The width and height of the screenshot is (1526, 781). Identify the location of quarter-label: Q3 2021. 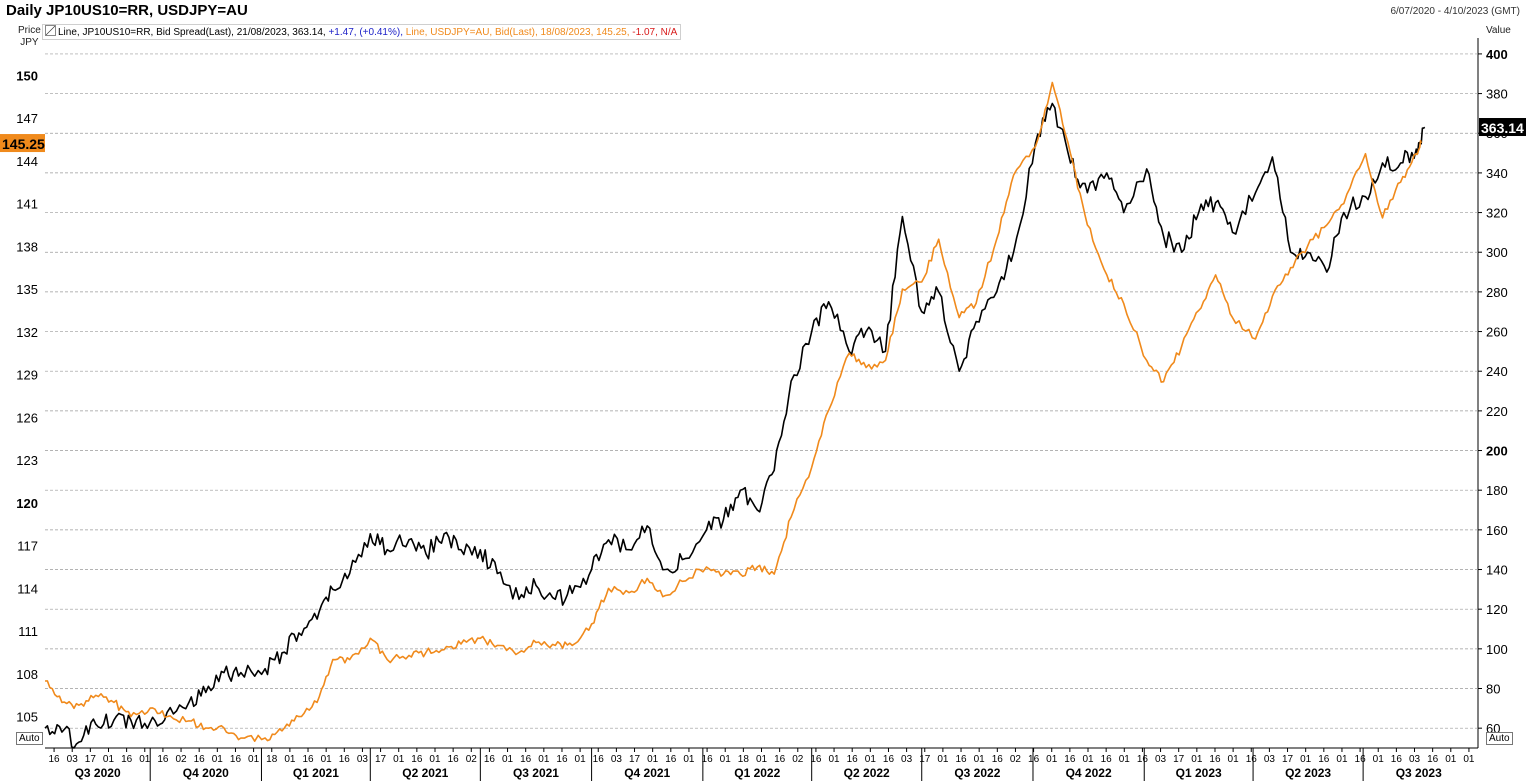
(536, 773).